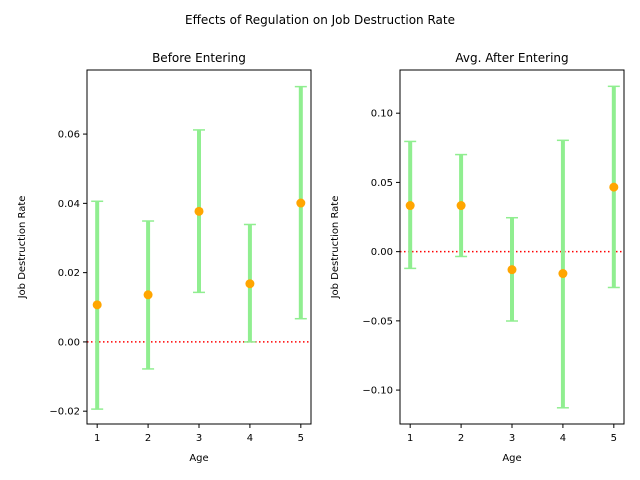 The height and width of the screenshot is (480, 640). Describe the element at coordinates (69, 273) in the screenshot. I see `y-tick-label: 0.02` at that location.